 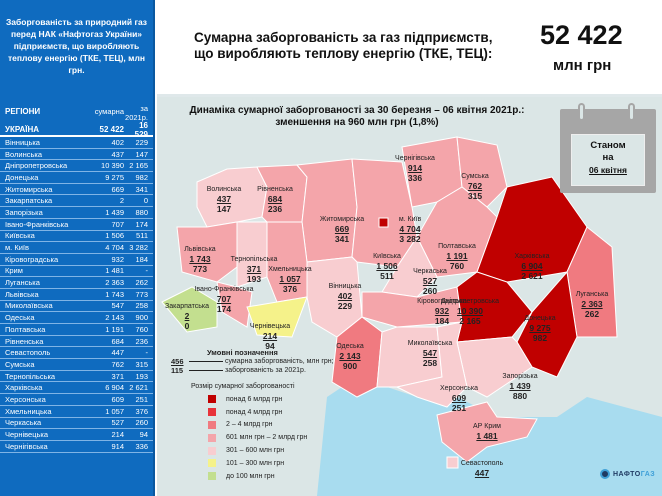 What do you see at coordinates (271, 399) in the screenshot?
I see `legend-swatch: понад 6 млрд грн` at bounding box center [271, 399].